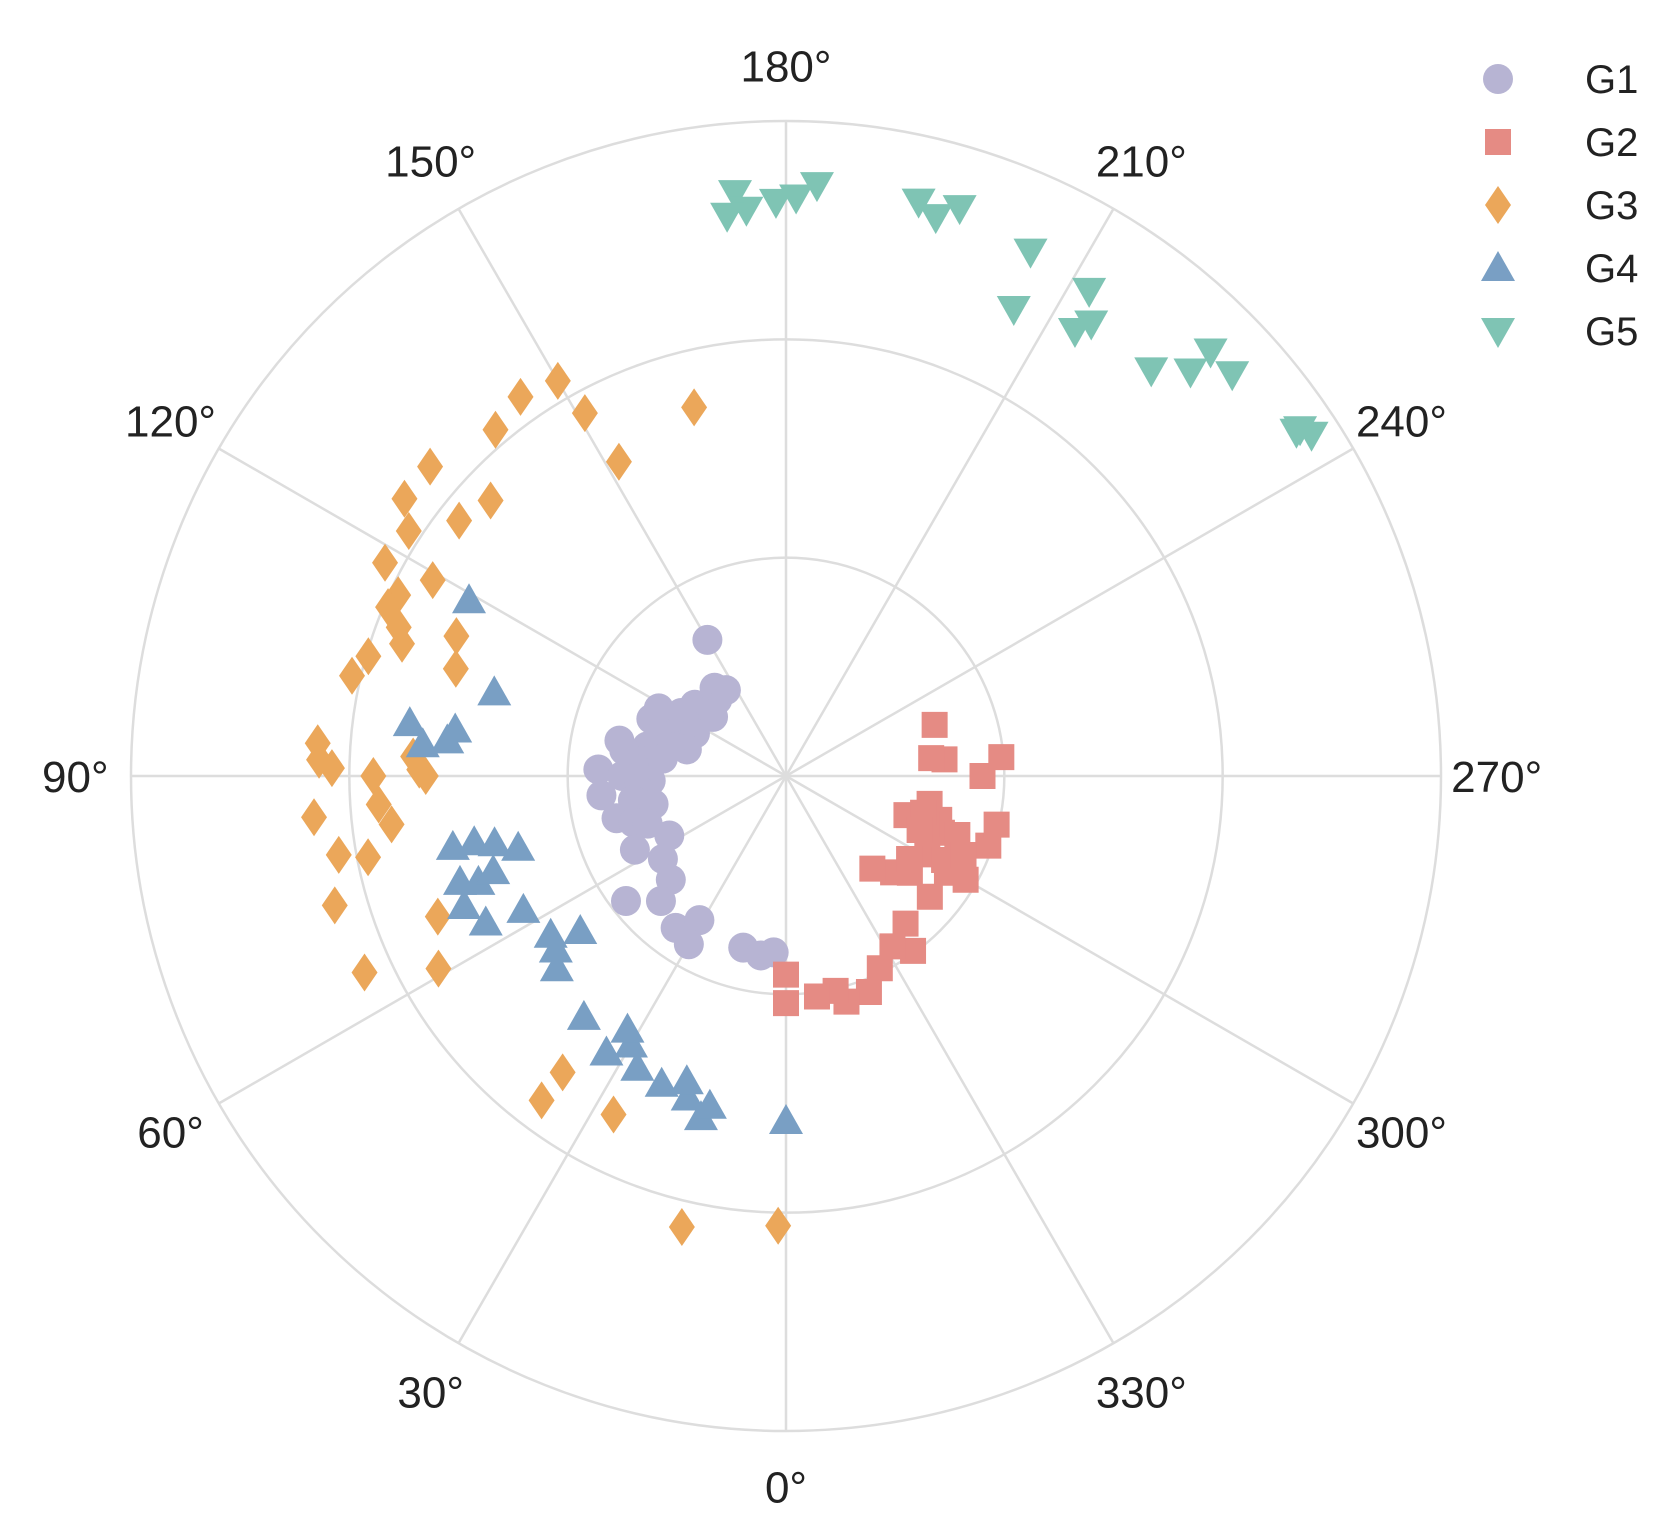 This screenshot has width=1672, height=1532. Describe the element at coordinates (170, 1132) in the screenshot. I see `theta-tick-label-60: 60°` at that location.